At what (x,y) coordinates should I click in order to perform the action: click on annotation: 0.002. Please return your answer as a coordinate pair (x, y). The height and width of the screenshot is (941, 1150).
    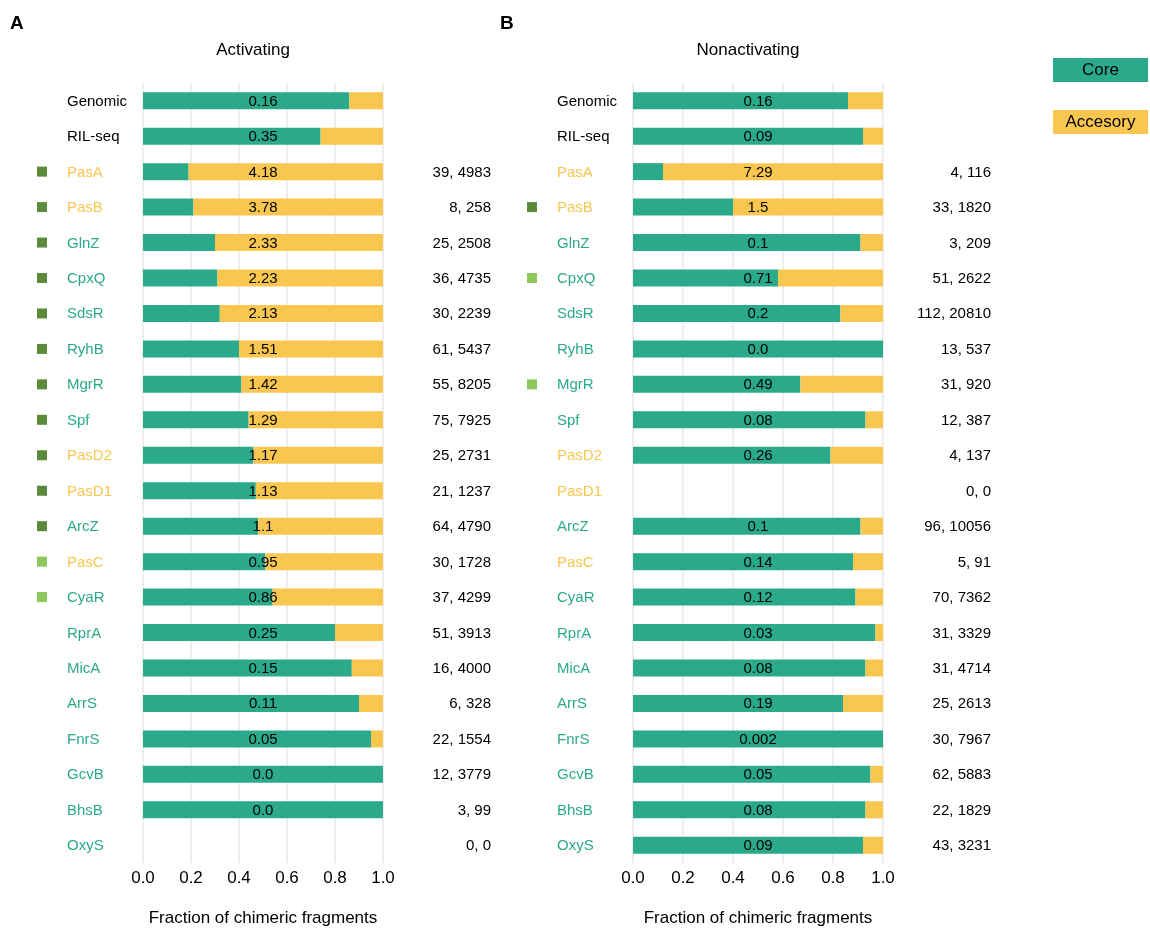
    Looking at the image, I should click on (758, 738).